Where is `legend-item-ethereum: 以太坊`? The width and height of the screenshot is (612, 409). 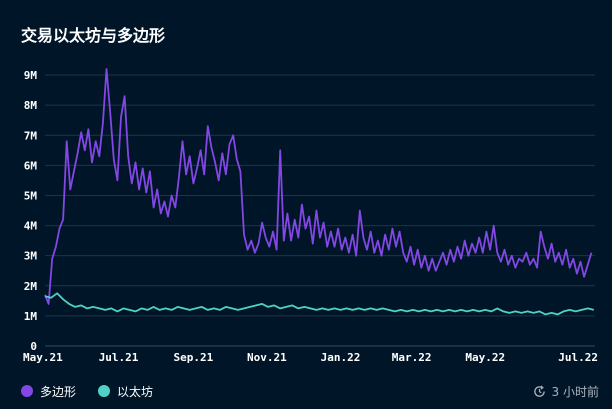 legend-item-ethereum: 以太坊 is located at coordinates (125, 391).